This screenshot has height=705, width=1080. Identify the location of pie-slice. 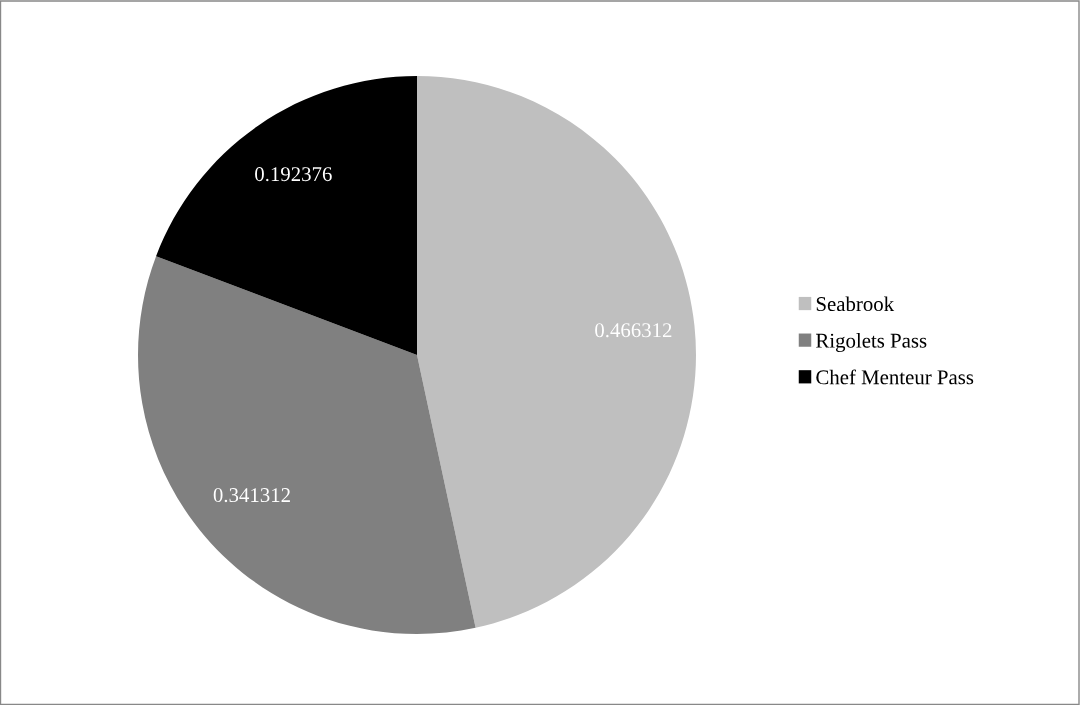
(286, 215).